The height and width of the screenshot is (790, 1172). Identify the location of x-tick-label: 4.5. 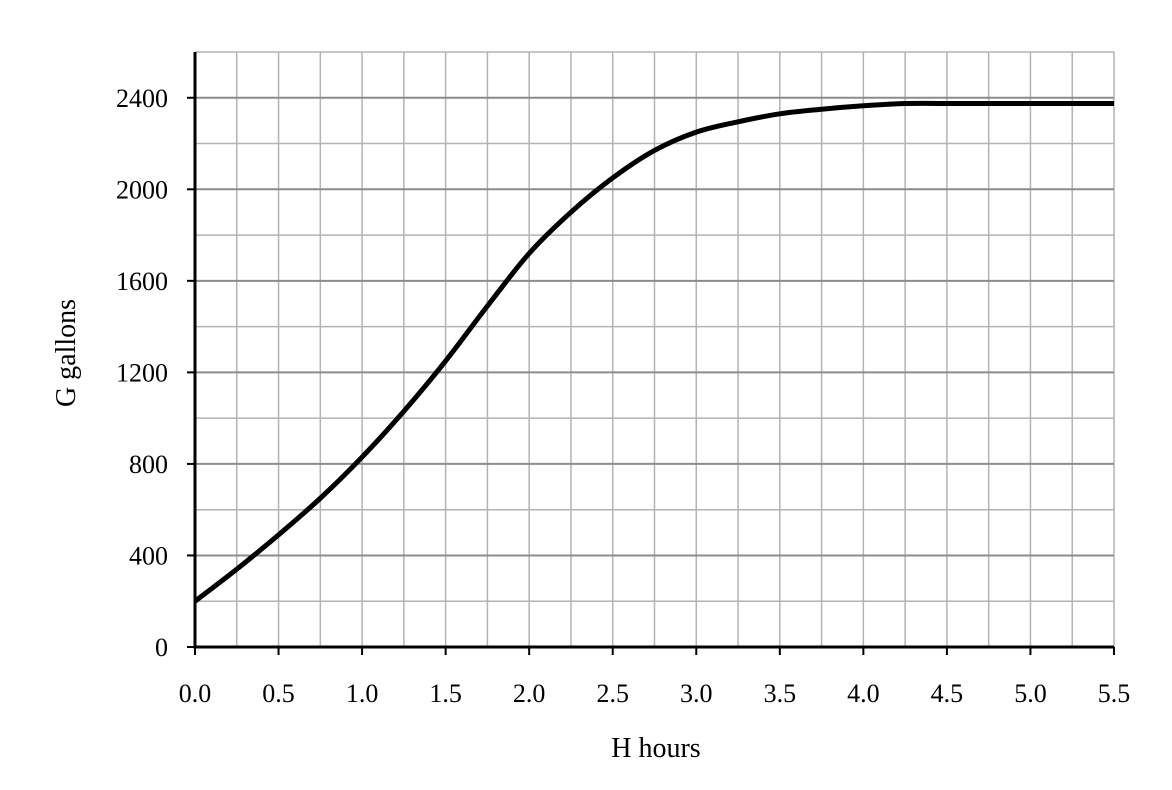
(947, 693).